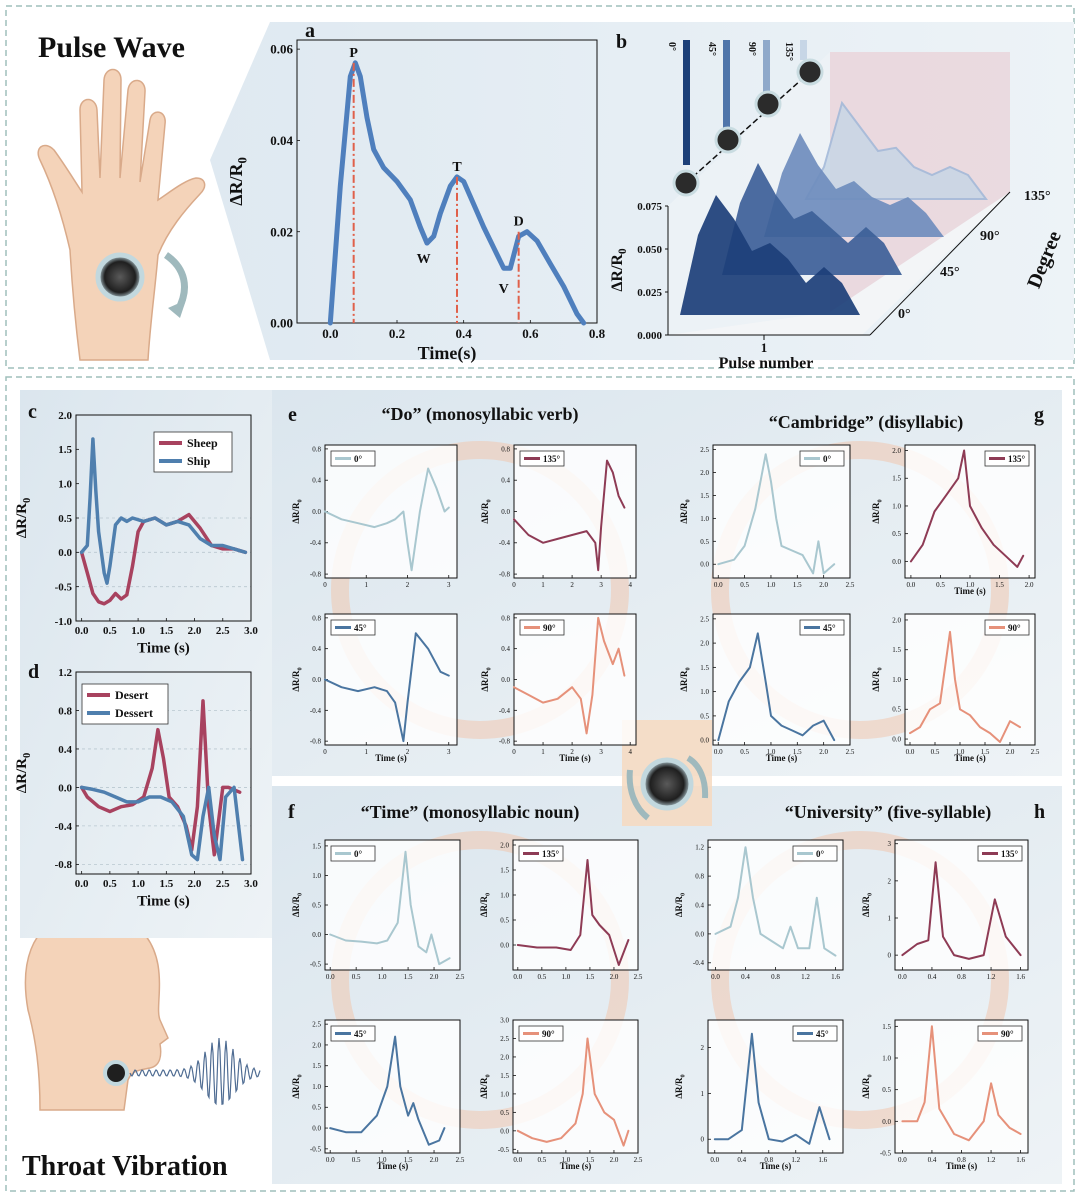 This screenshot has height=1198, width=1080. Describe the element at coordinates (896, 680) in the screenshot. I see `y-tick-label-2: 1.0` at that location.